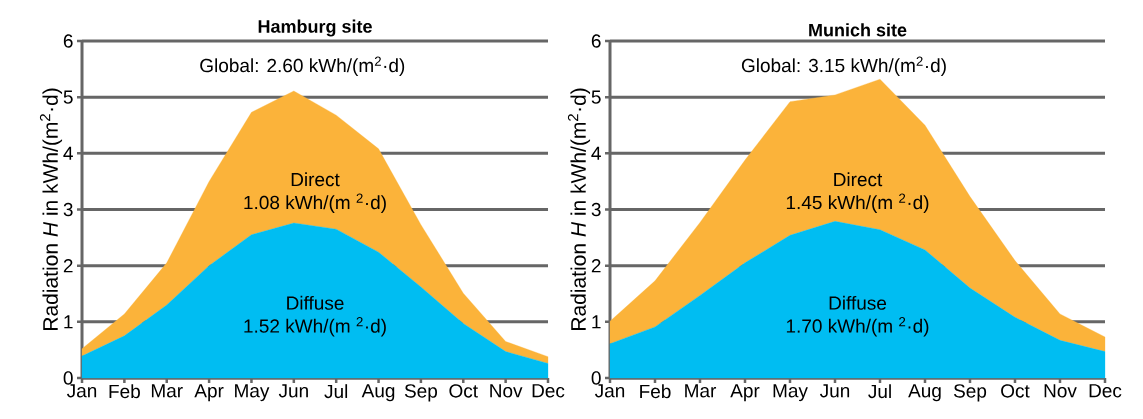  Describe the element at coordinates (315, 327) in the screenshot. I see `annotation: 1.52 kWh/(m $^{2}$·d)` at that location.